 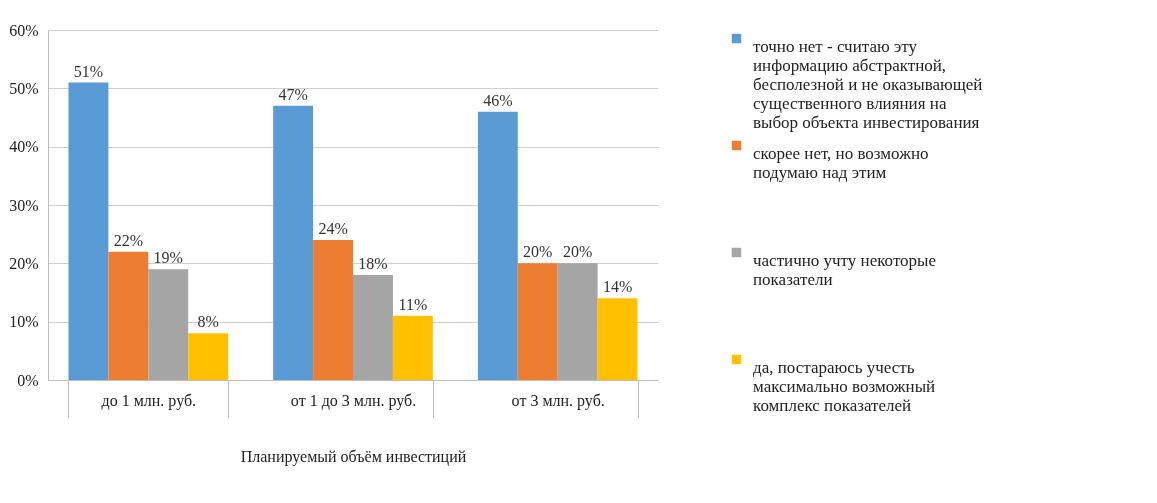 What do you see at coordinates (168, 258) in the screenshot?
I see `data-label: 19%` at bounding box center [168, 258].